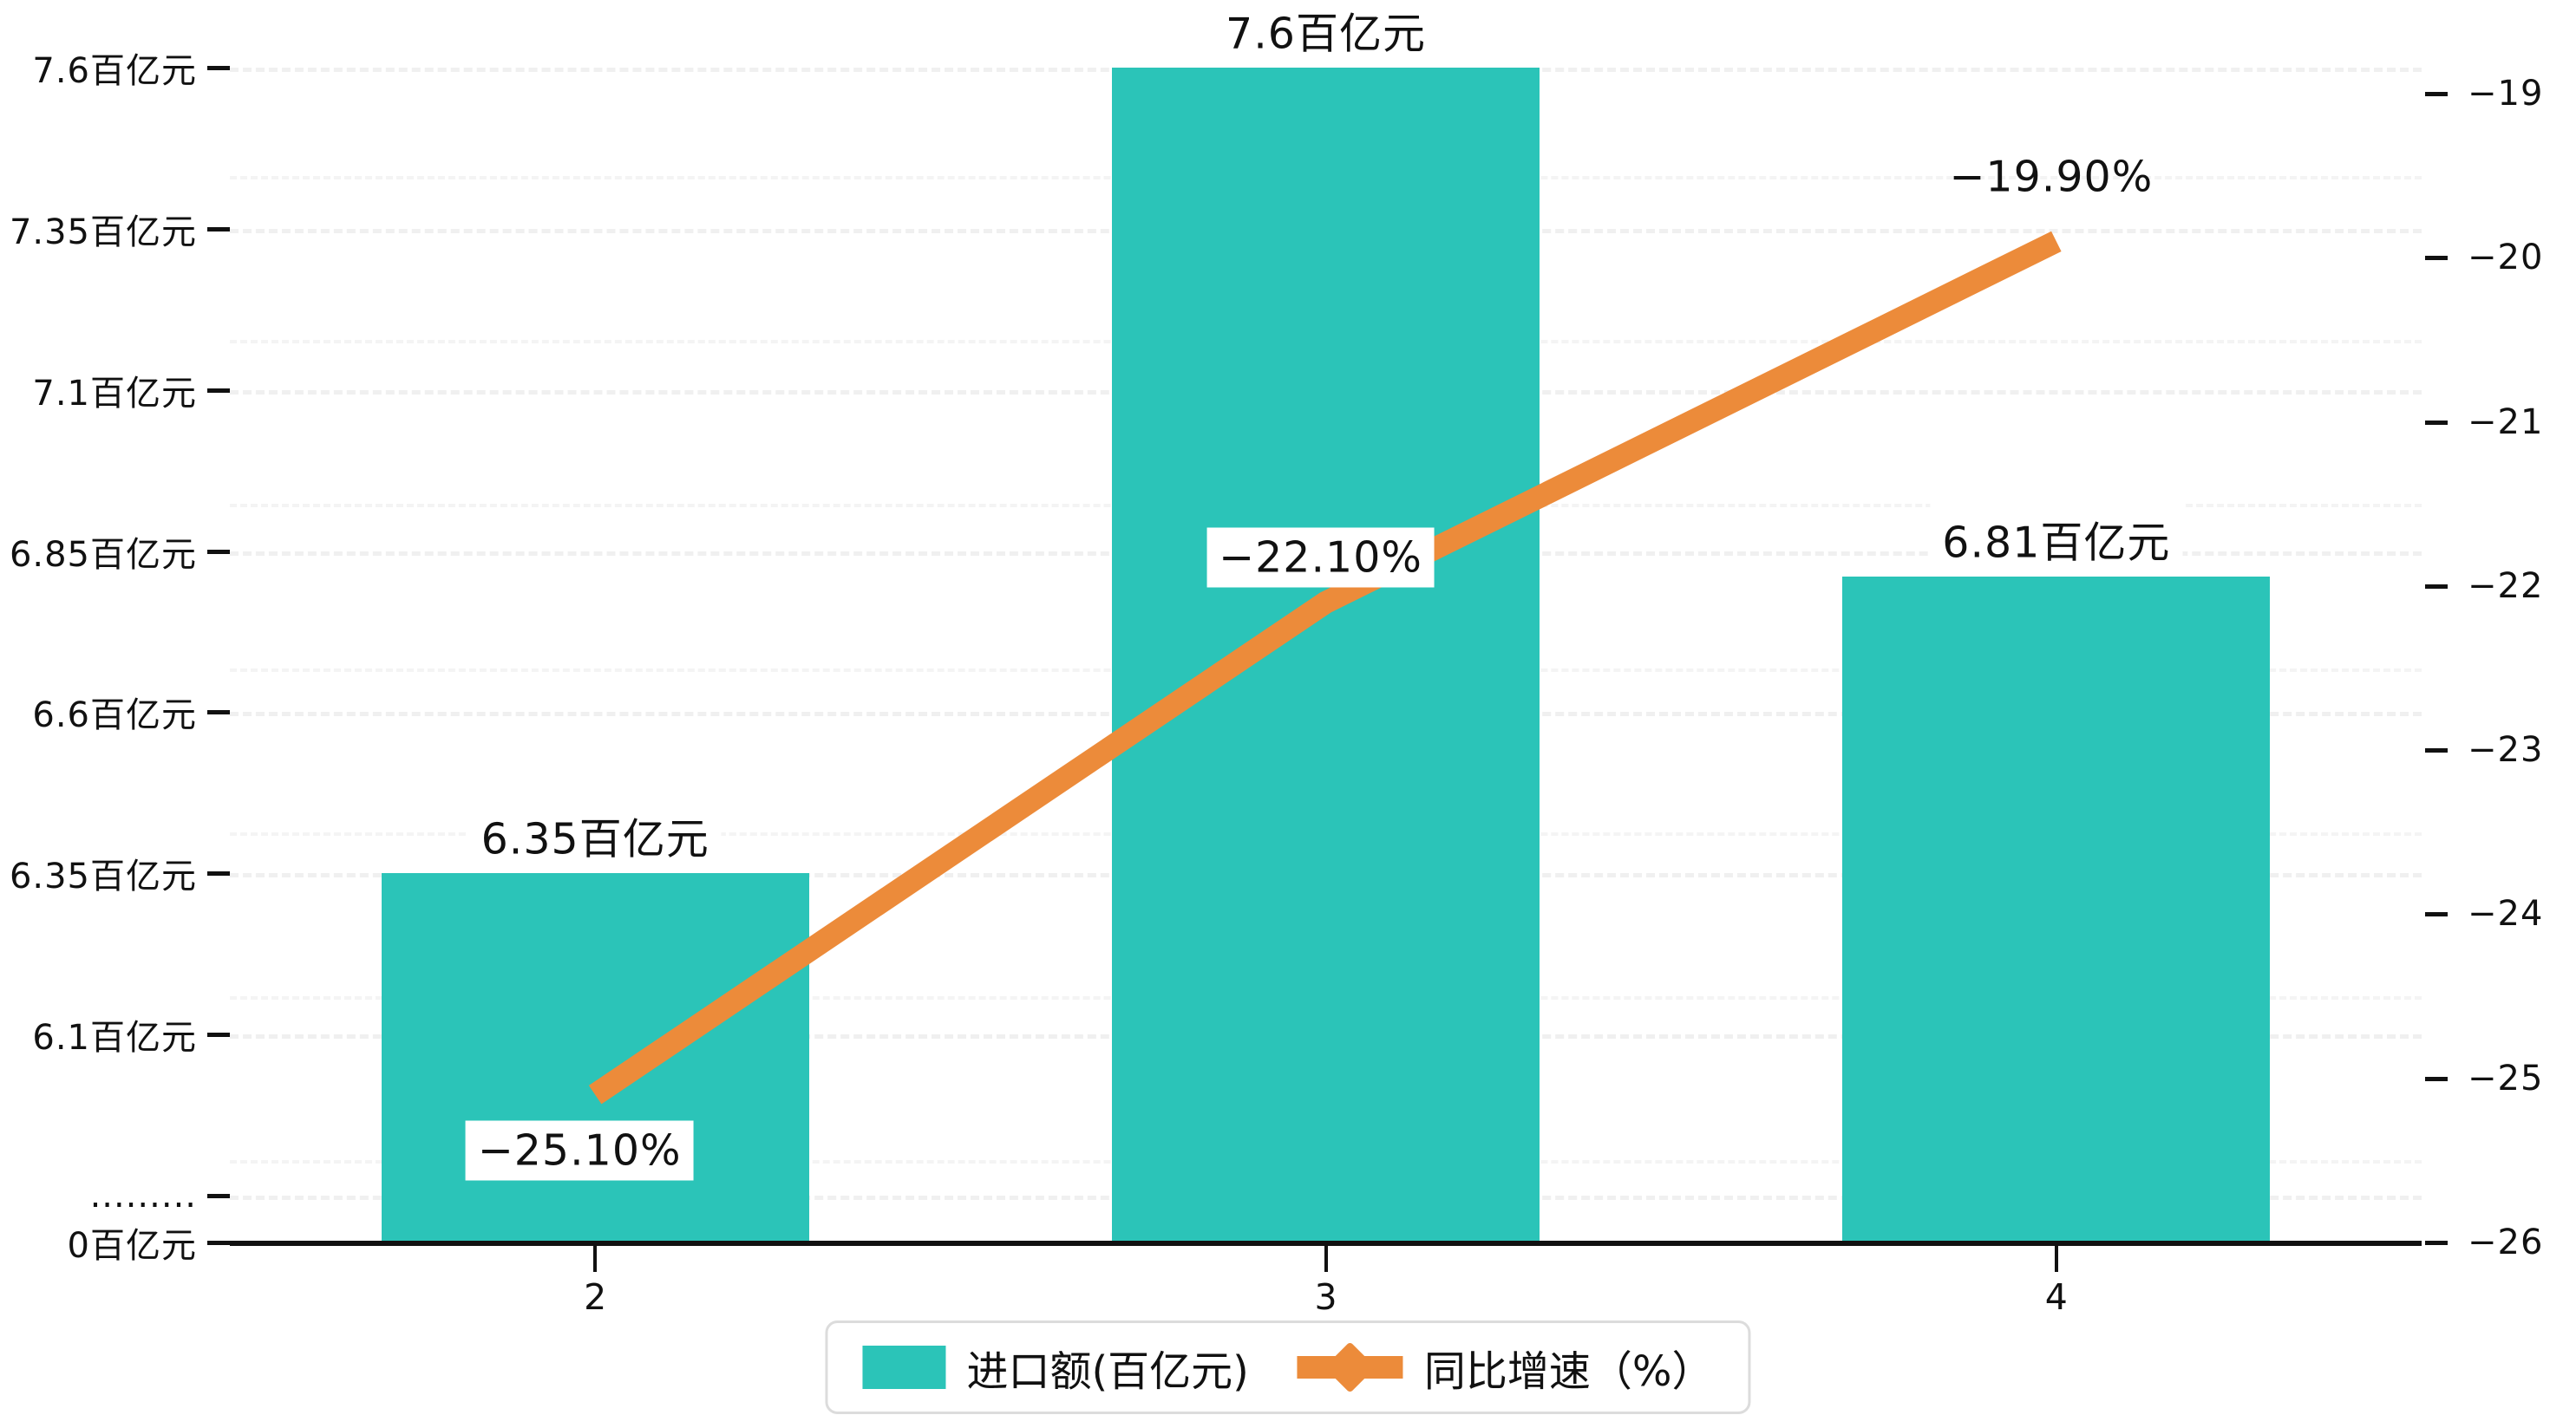  I want to click on line-swatch-icon, so click(1350, 1367).